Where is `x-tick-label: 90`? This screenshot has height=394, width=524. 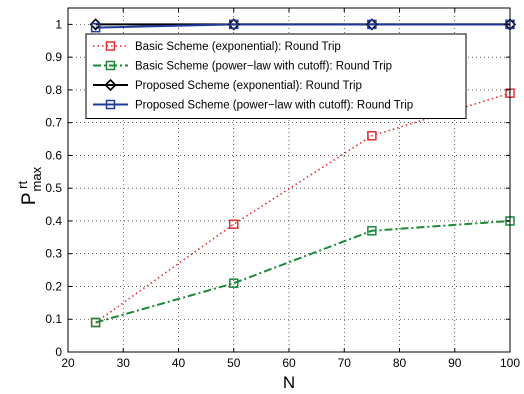 x-tick-label: 90 is located at coordinates (455, 363).